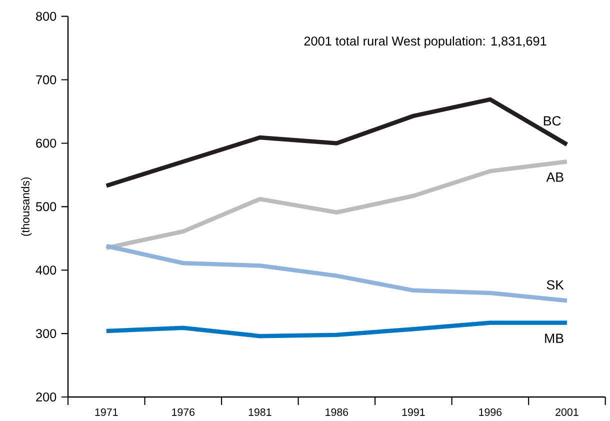 This screenshot has height=421, width=610. I want to click on x-tick-label: 2001, so click(567, 412).